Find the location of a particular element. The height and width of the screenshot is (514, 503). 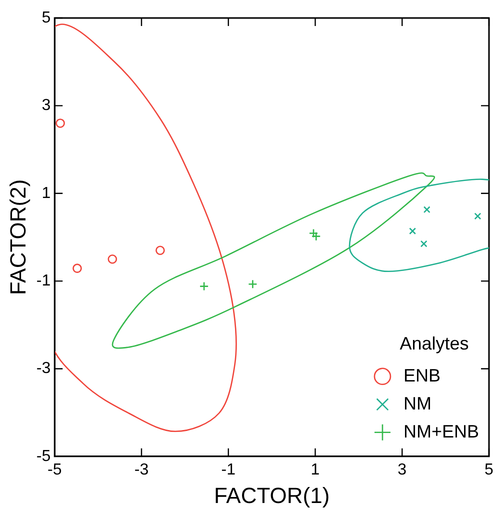

x-tick-label: 3 is located at coordinates (402, 469).